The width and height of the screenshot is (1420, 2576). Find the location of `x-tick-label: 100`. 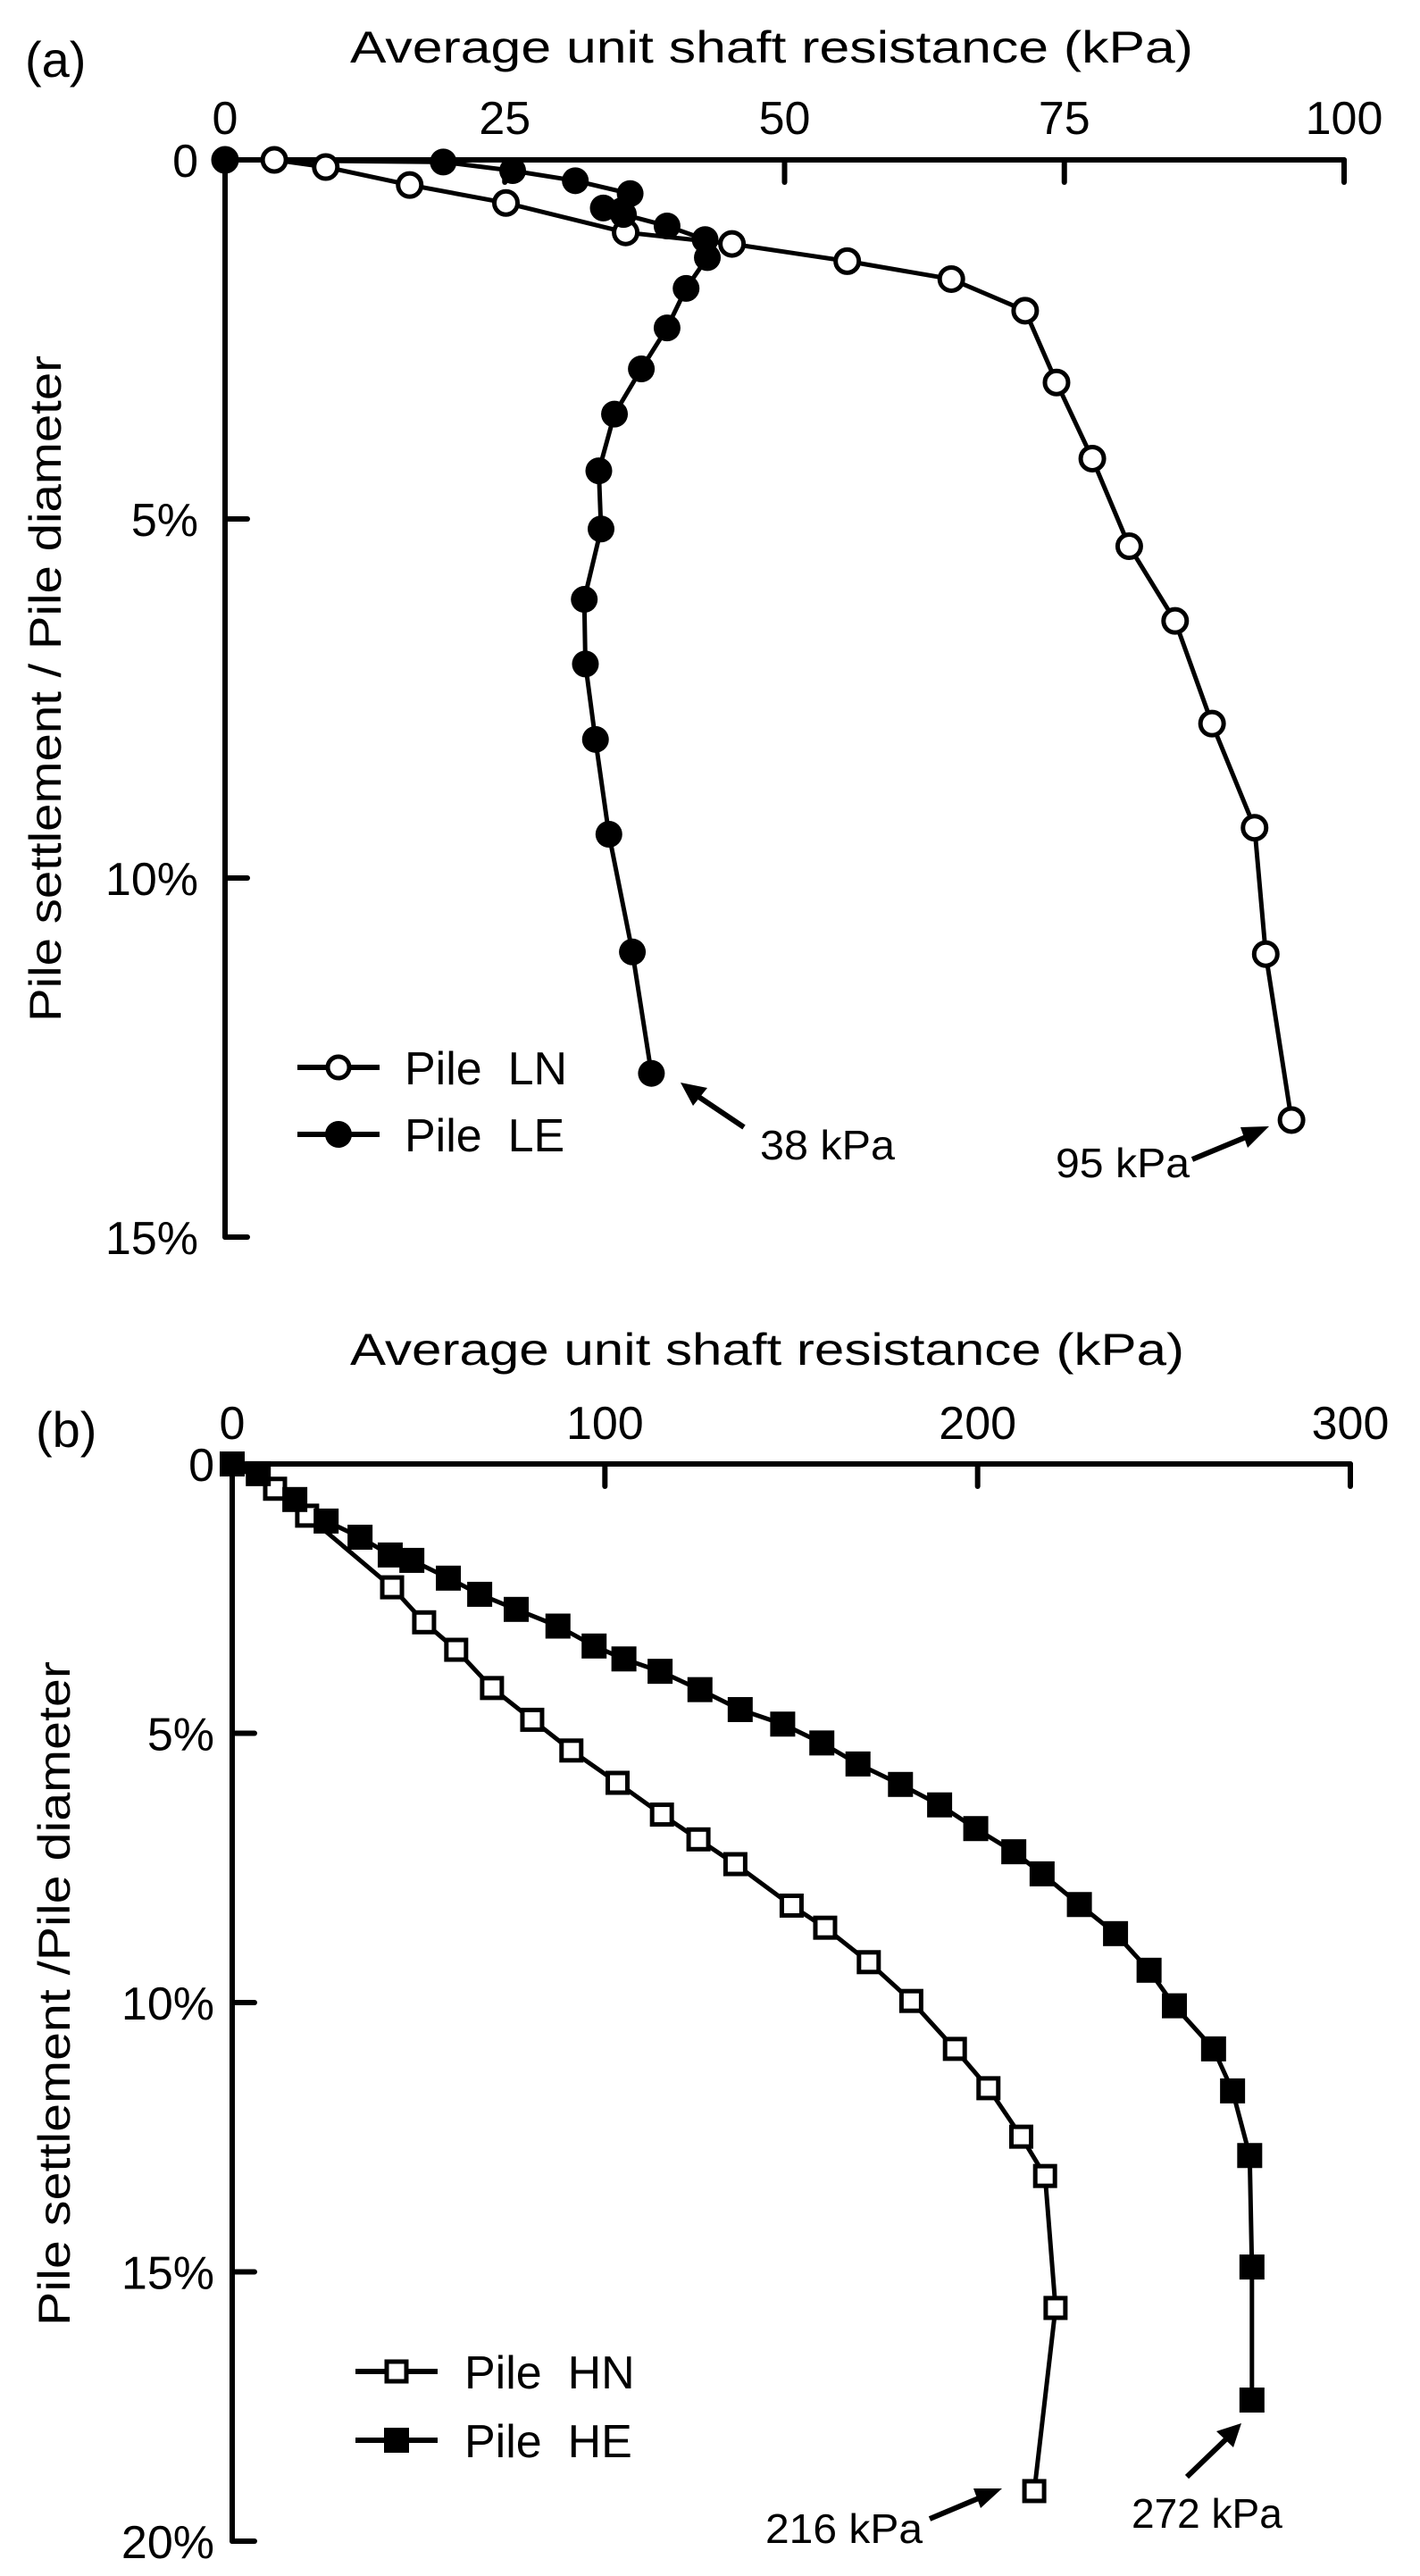

x-tick-label: 100 is located at coordinates (1344, 119).